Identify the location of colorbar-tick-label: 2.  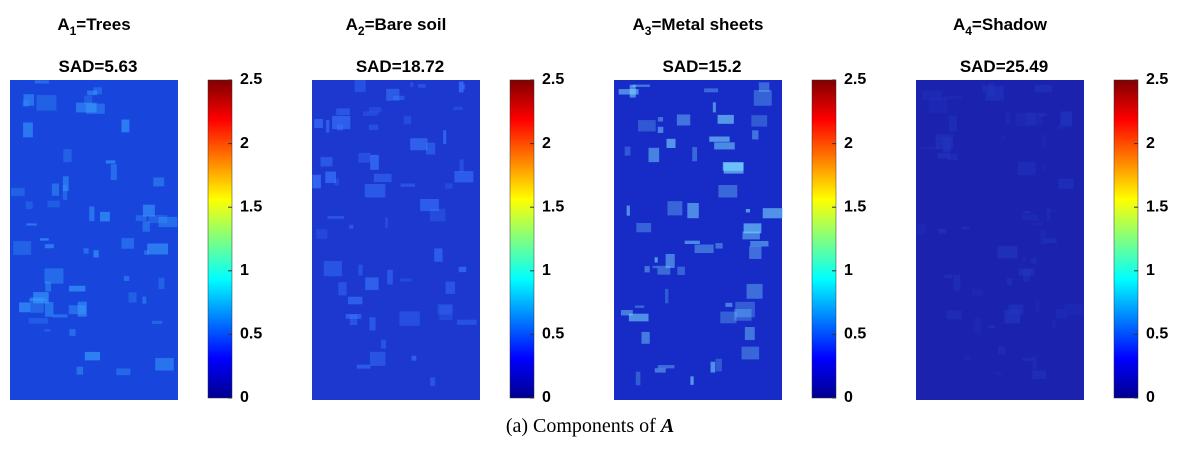
(244, 143).